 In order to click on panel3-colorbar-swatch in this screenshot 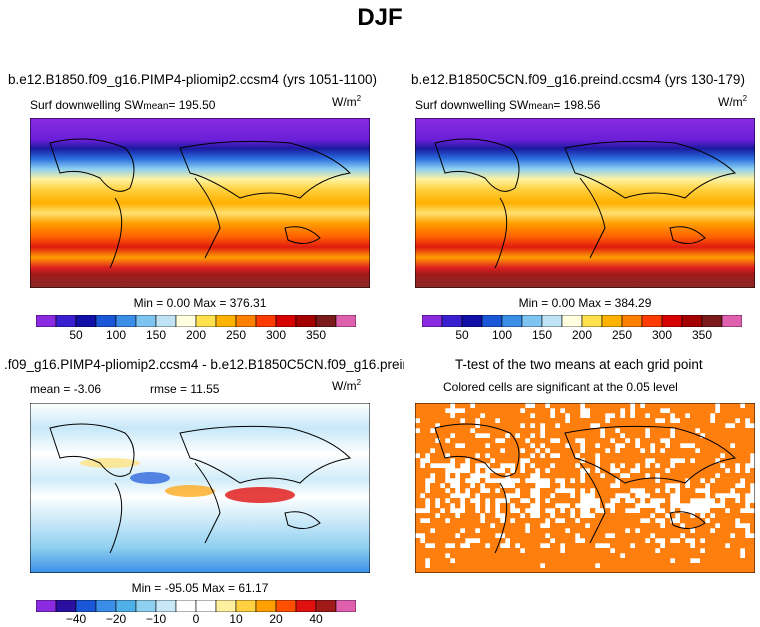, I will do `click(166, 606)`.